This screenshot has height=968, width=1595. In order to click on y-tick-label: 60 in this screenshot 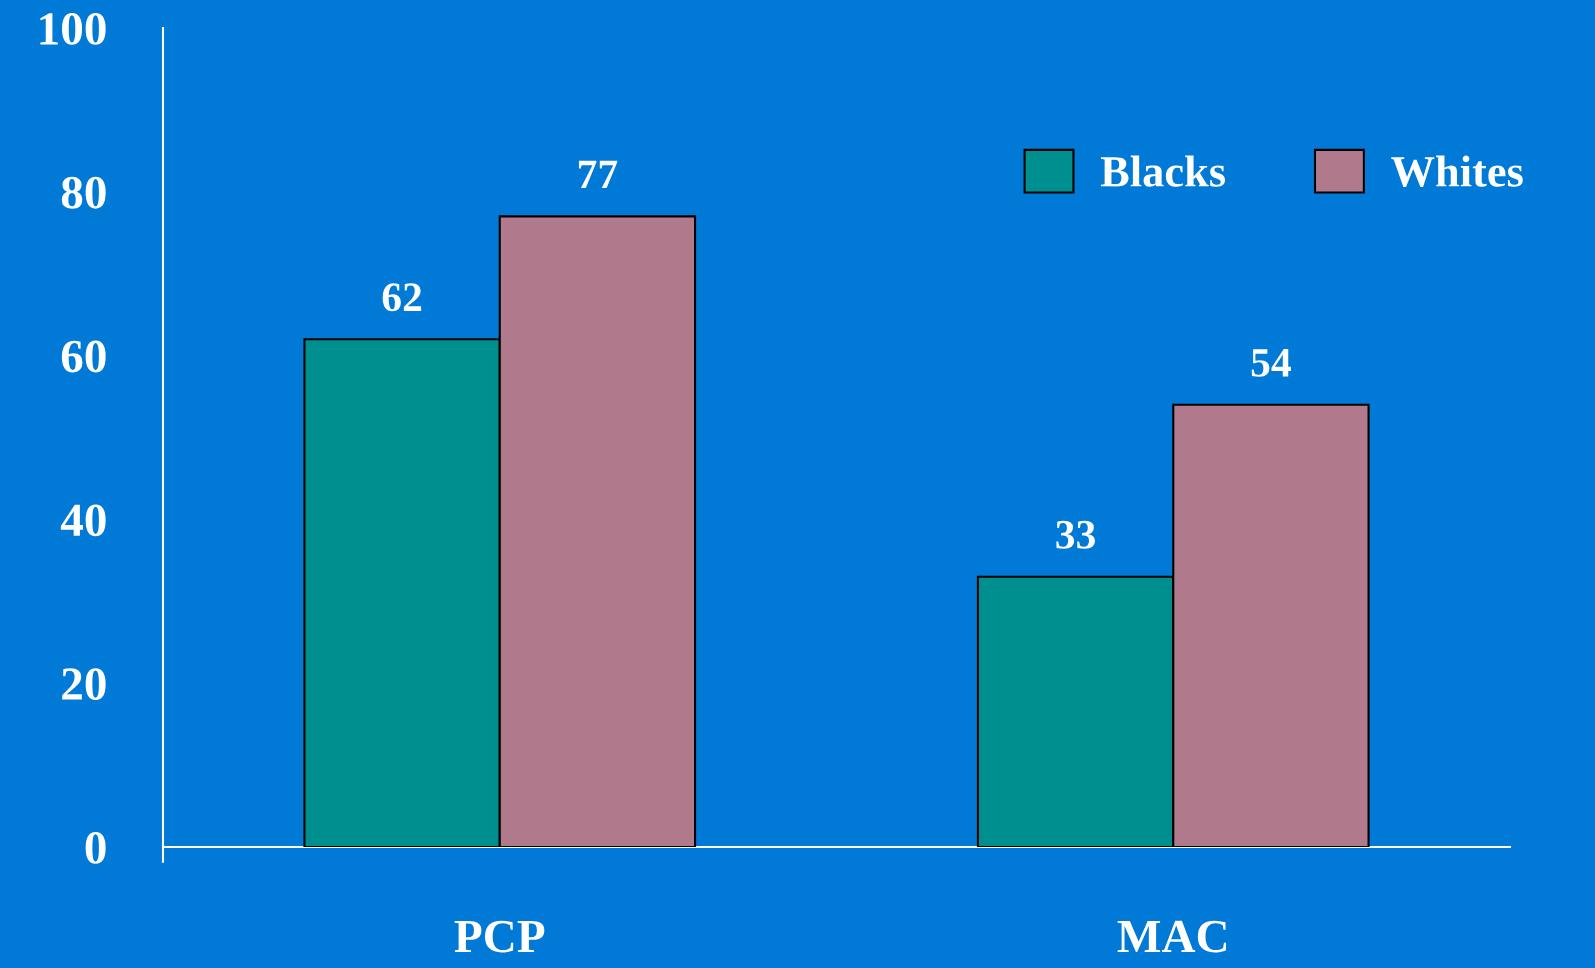, I will do `click(83, 356)`.